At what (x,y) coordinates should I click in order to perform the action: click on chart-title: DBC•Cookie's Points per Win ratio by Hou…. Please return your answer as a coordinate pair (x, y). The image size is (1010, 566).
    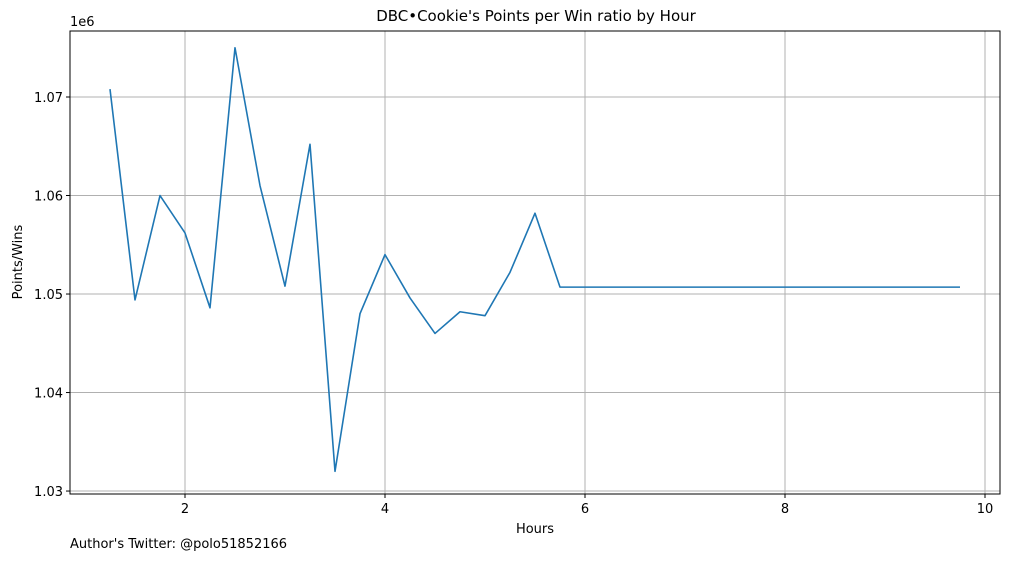
    Looking at the image, I should click on (536, 16).